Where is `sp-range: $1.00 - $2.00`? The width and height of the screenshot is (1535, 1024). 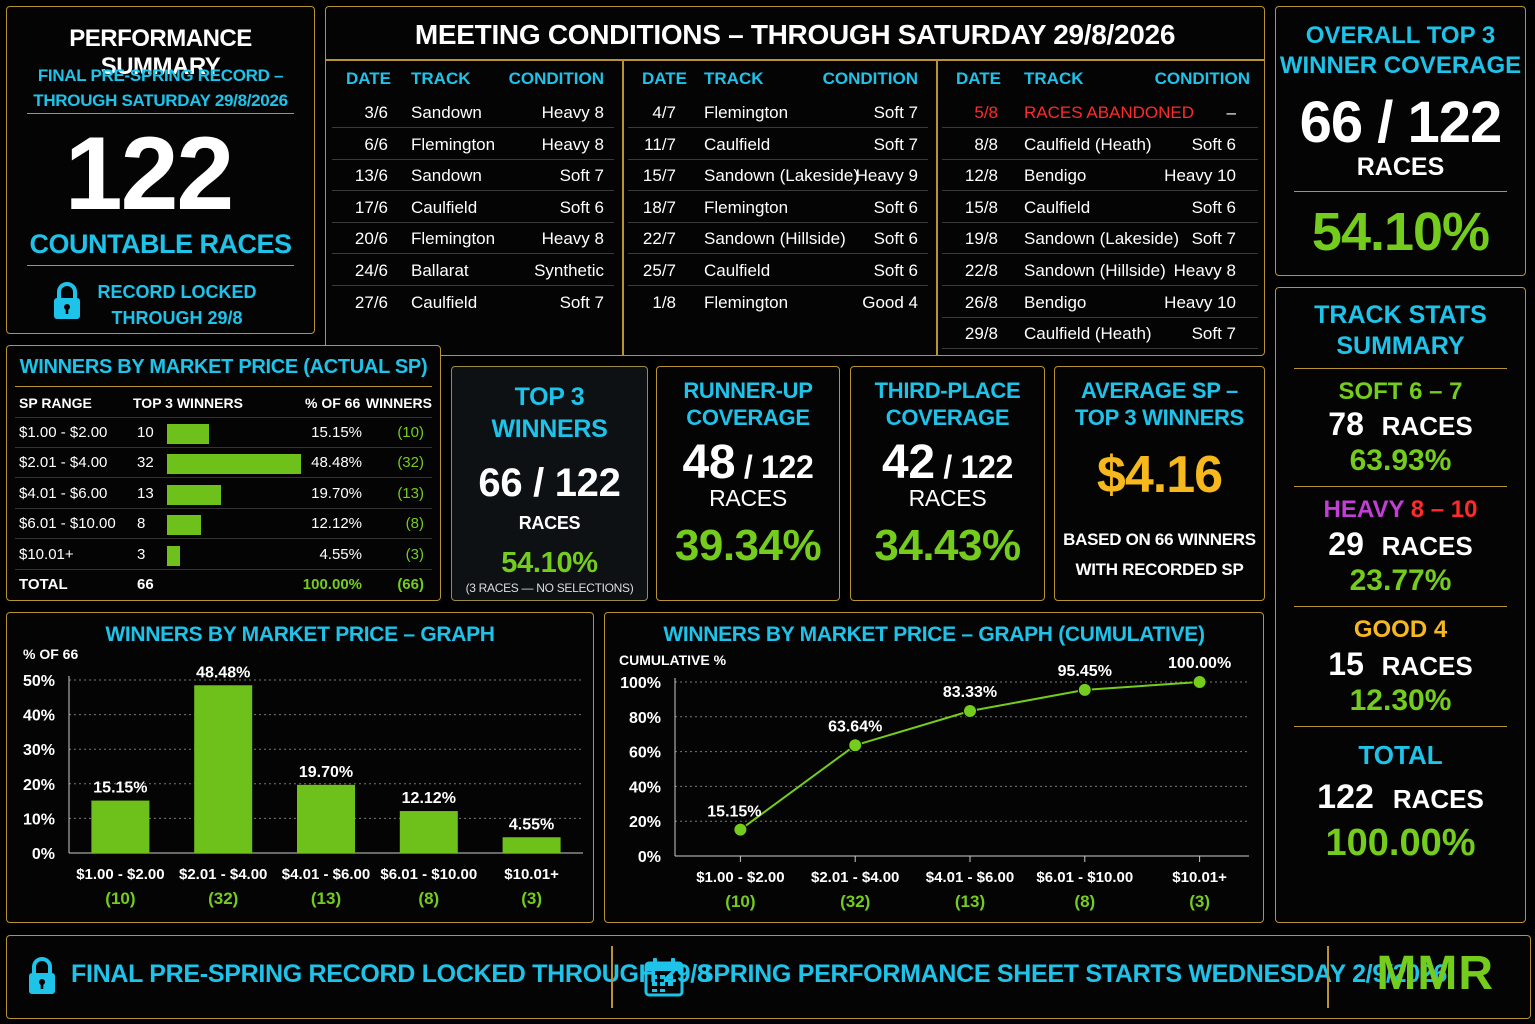 sp-range: $1.00 - $2.00 is located at coordinates (63, 432).